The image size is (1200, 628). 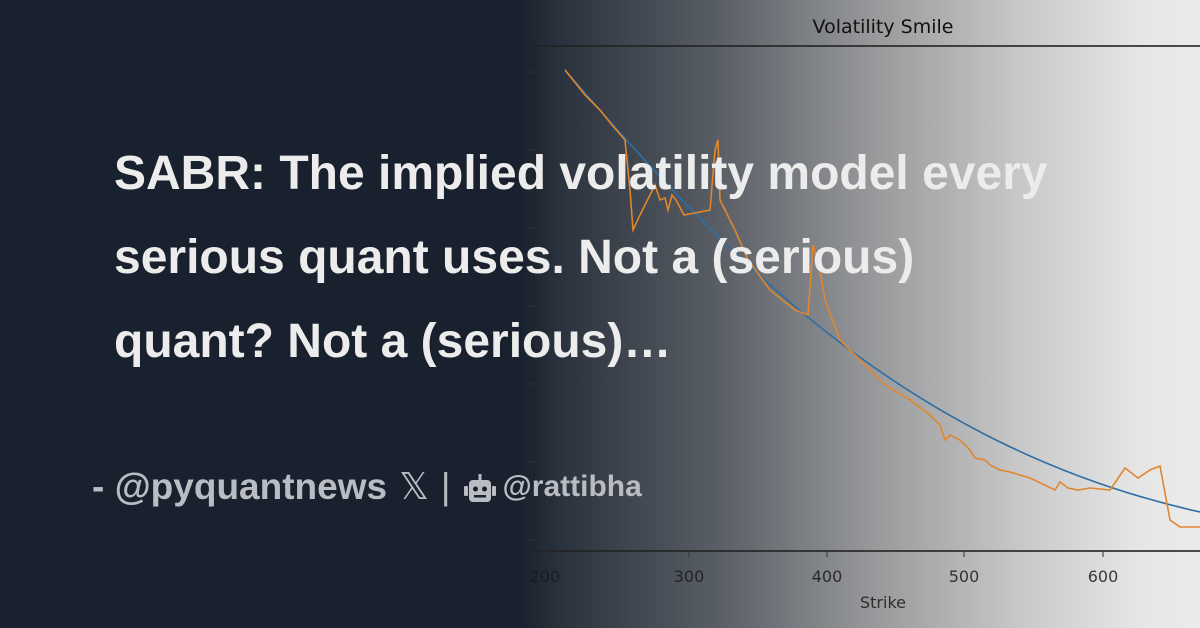 What do you see at coordinates (1103, 576) in the screenshot?
I see `x-tick-label: 600` at bounding box center [1103, 576].